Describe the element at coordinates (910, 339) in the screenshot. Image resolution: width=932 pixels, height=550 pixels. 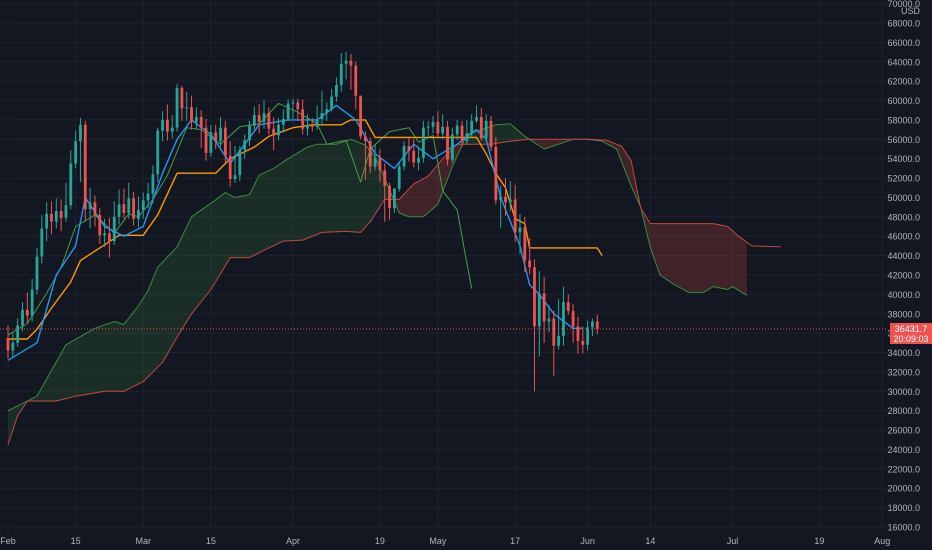
I see `price-tag-countdown: 20:09:03` at that location.